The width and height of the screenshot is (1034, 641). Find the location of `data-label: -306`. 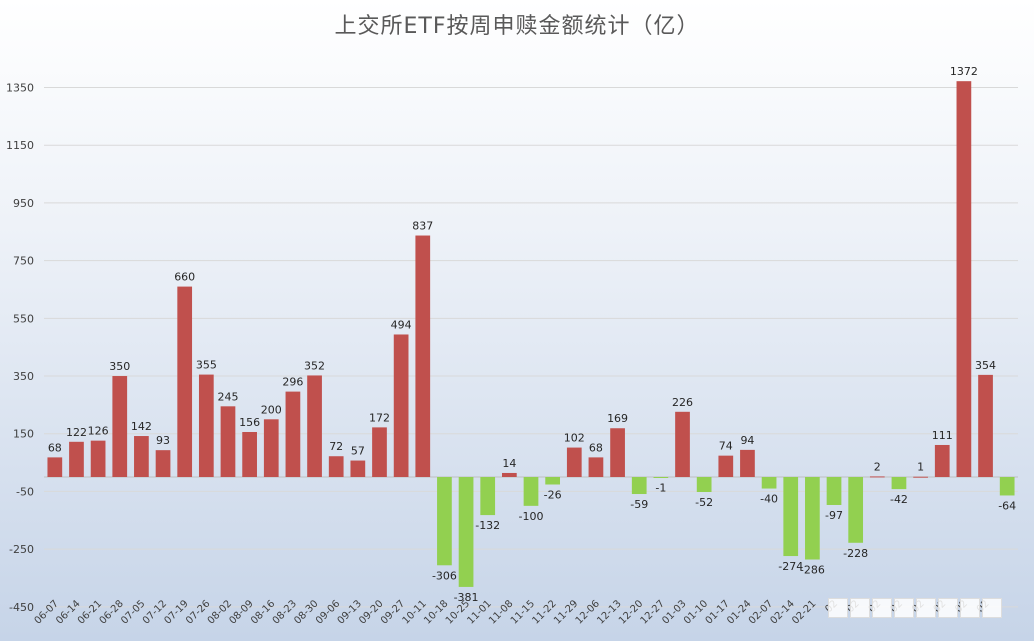

data-label: -306 is located at coordinates (444, 575).